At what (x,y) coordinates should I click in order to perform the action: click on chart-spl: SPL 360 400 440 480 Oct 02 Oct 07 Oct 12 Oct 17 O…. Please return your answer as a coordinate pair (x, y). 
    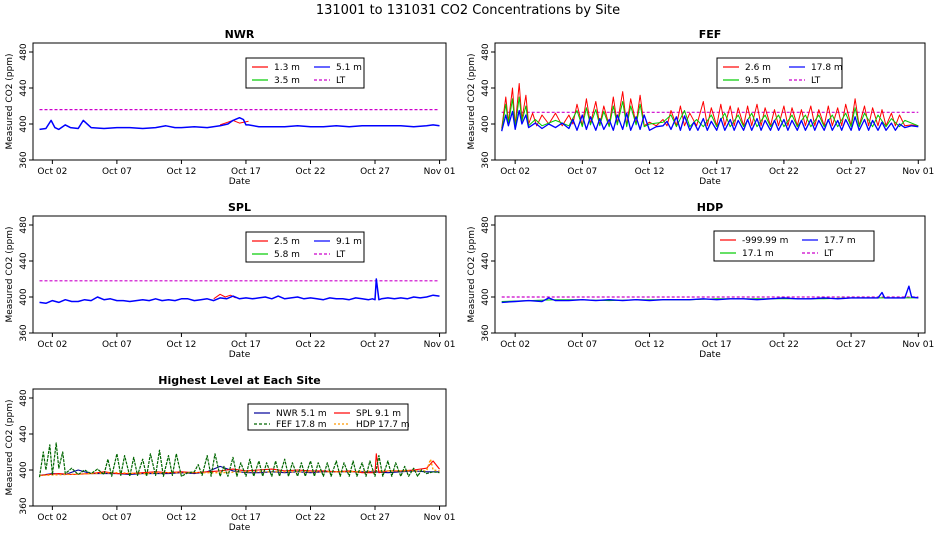
    Looking at the image, I should click on (230, 280).